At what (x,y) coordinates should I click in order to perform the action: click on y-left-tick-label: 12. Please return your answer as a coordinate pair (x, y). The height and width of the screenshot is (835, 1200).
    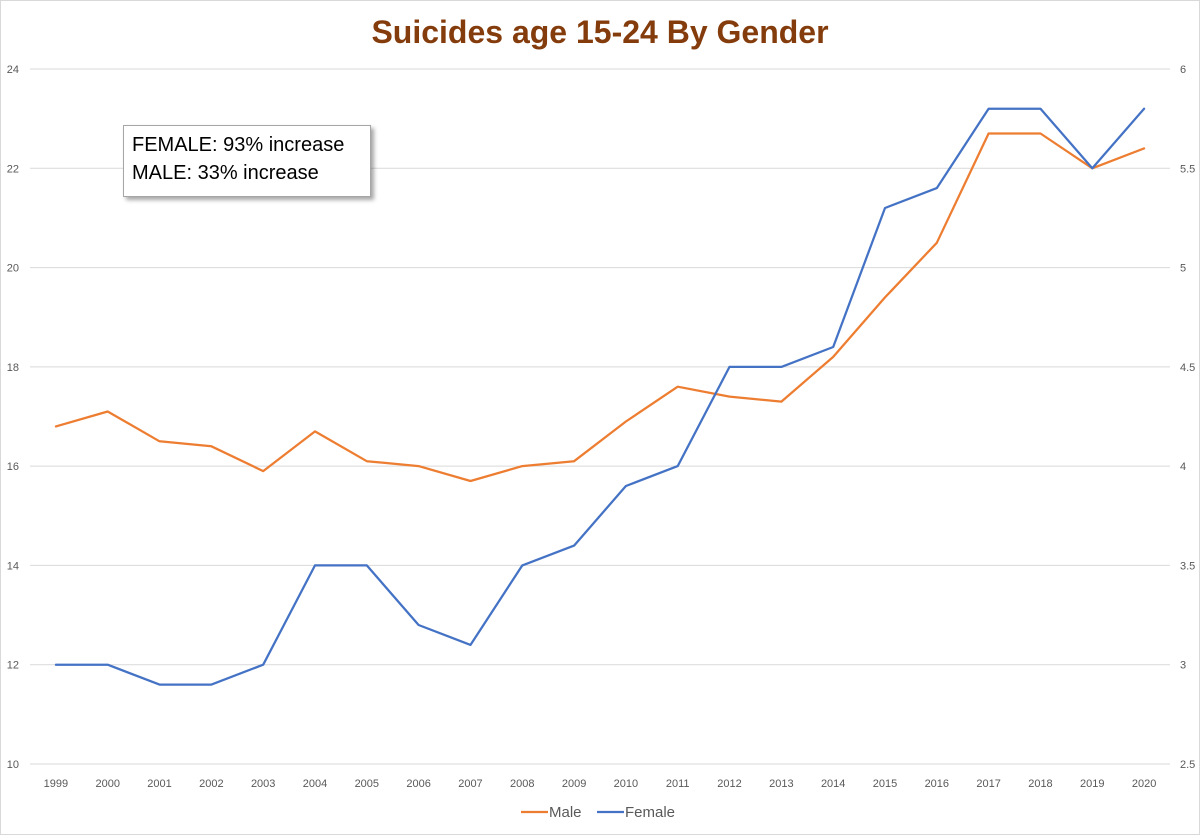
    Looking at the image, I should click on (13, 666).